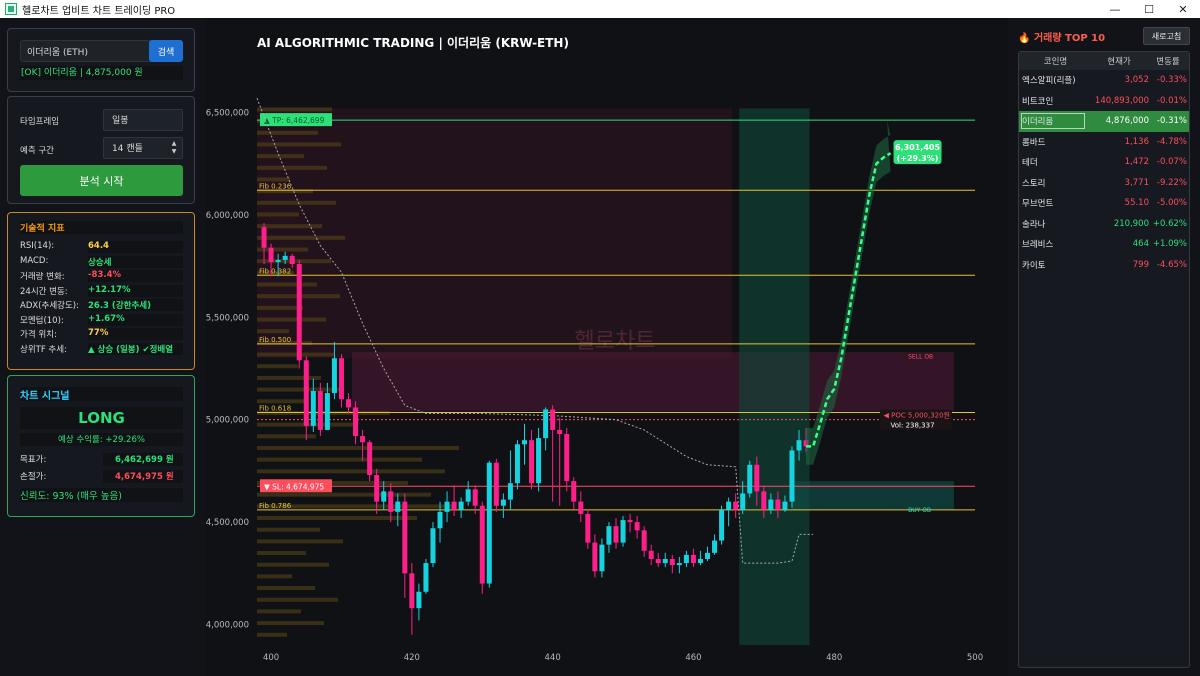 The height and width of the screenshot is (676, 1200). What do you see at coordinates (1104, 61) in the screenshot?
I see `table-header: 코인명 현재가 변동률` at bounding box center [1104, 61].